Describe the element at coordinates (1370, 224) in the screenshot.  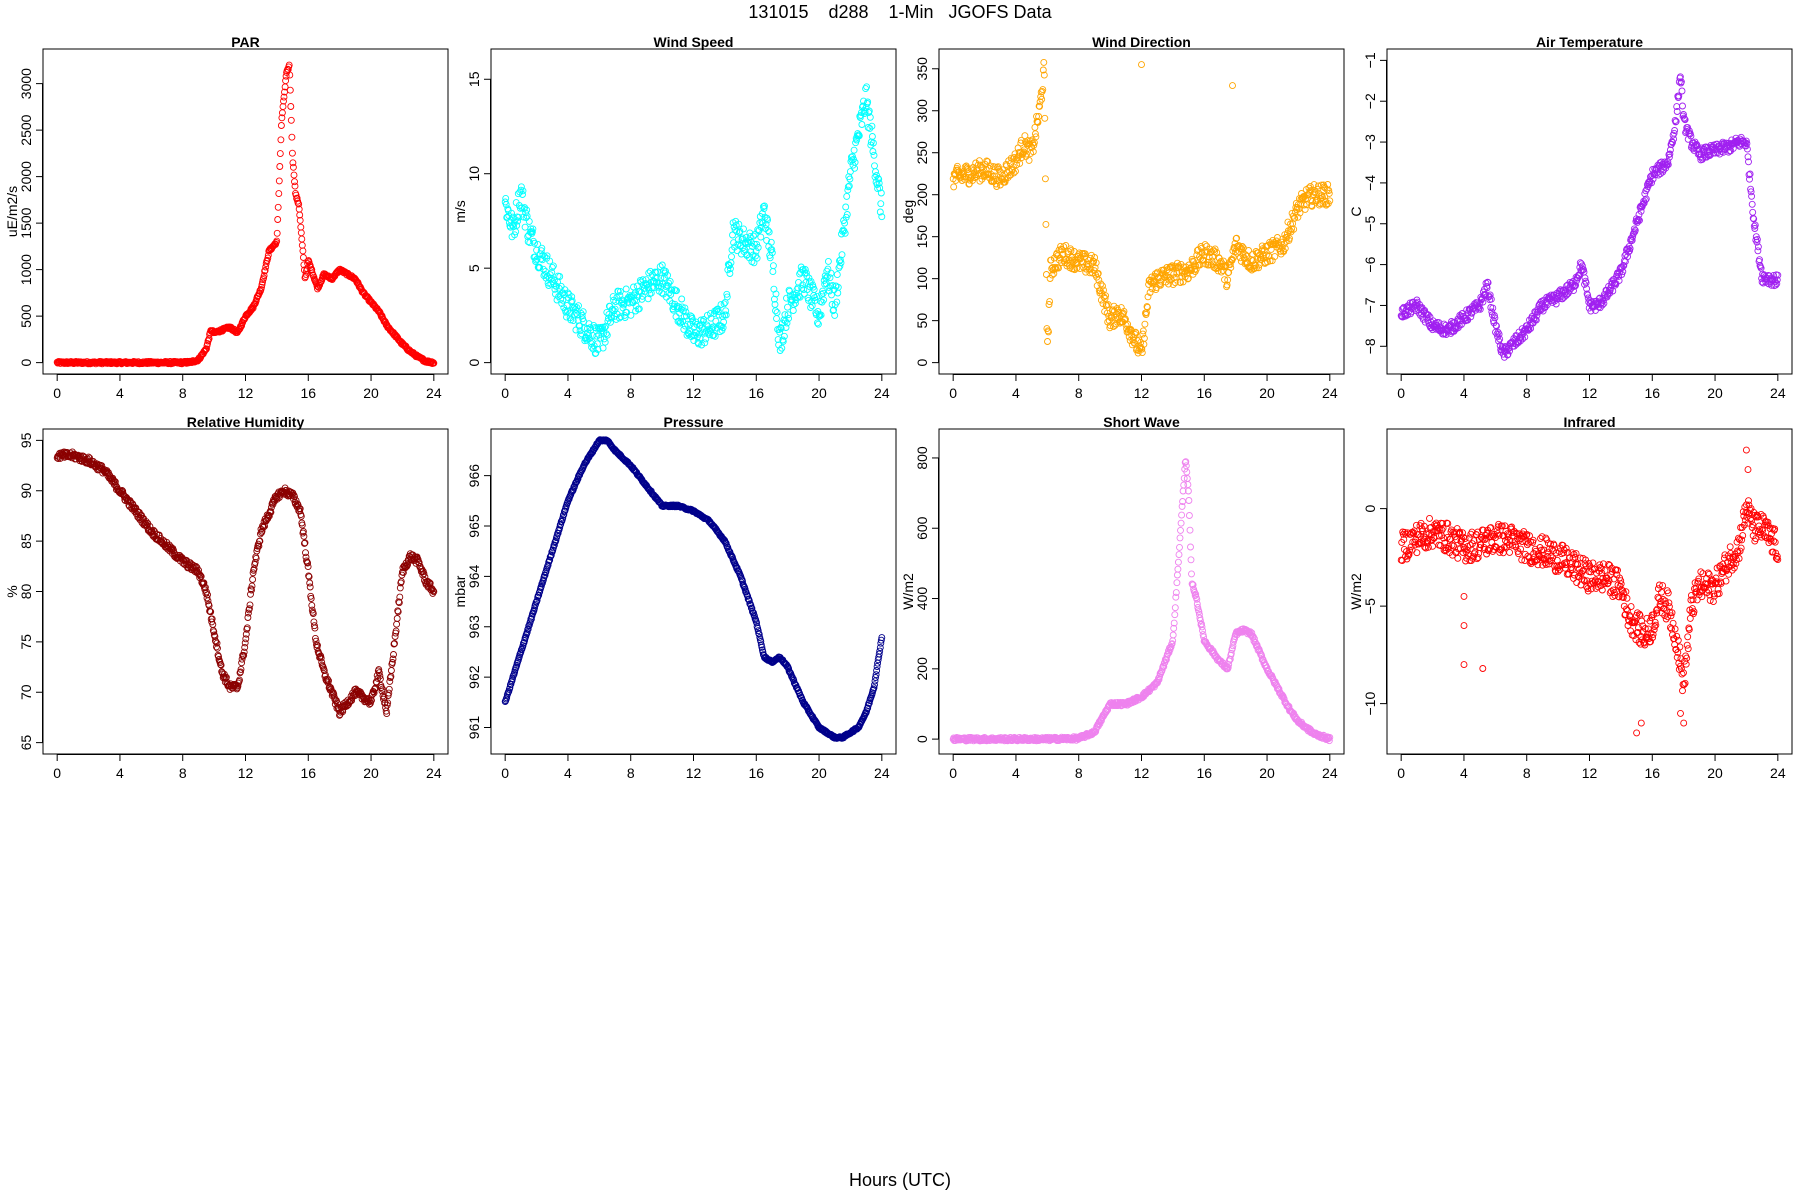
I see `y-tick-label: −5` at that location.